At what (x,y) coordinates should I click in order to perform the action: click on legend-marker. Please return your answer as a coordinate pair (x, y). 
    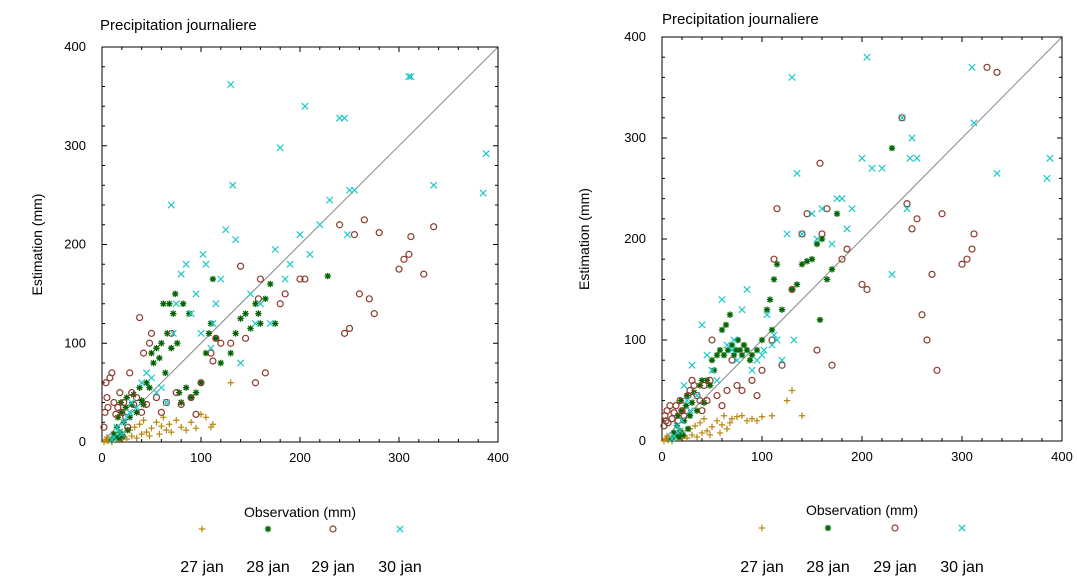
    Looking at the image, I should click on (333, 529).